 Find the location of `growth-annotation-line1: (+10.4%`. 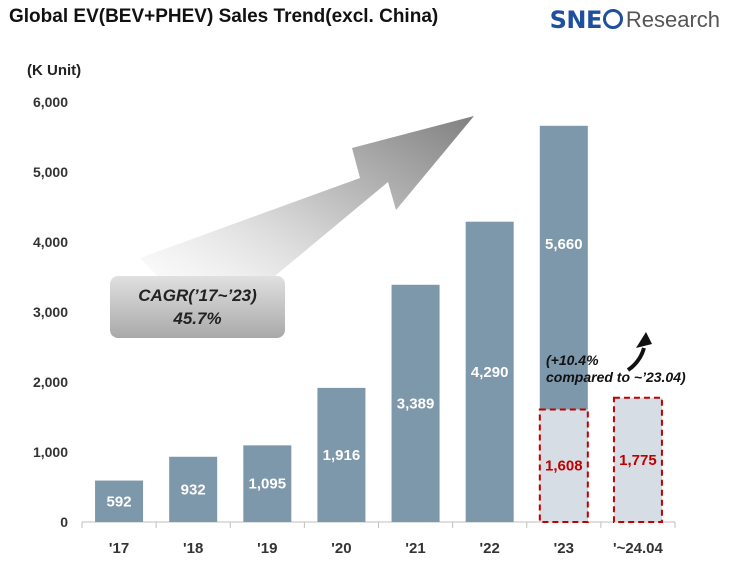

growth-annotation-line1: (+10.4% is located at coordinates (572, 360).